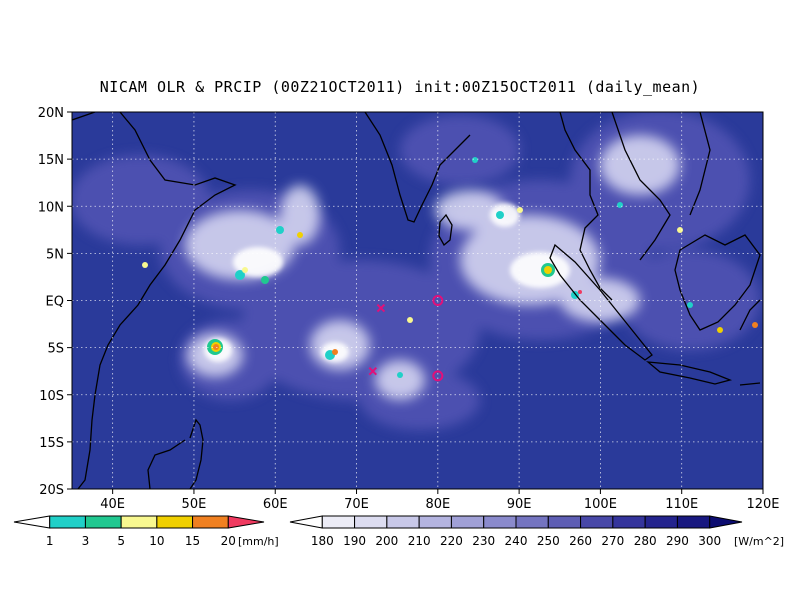 The image size is (800, 600). I want to click on lat-tick-label: EQ, so click(55, 302).